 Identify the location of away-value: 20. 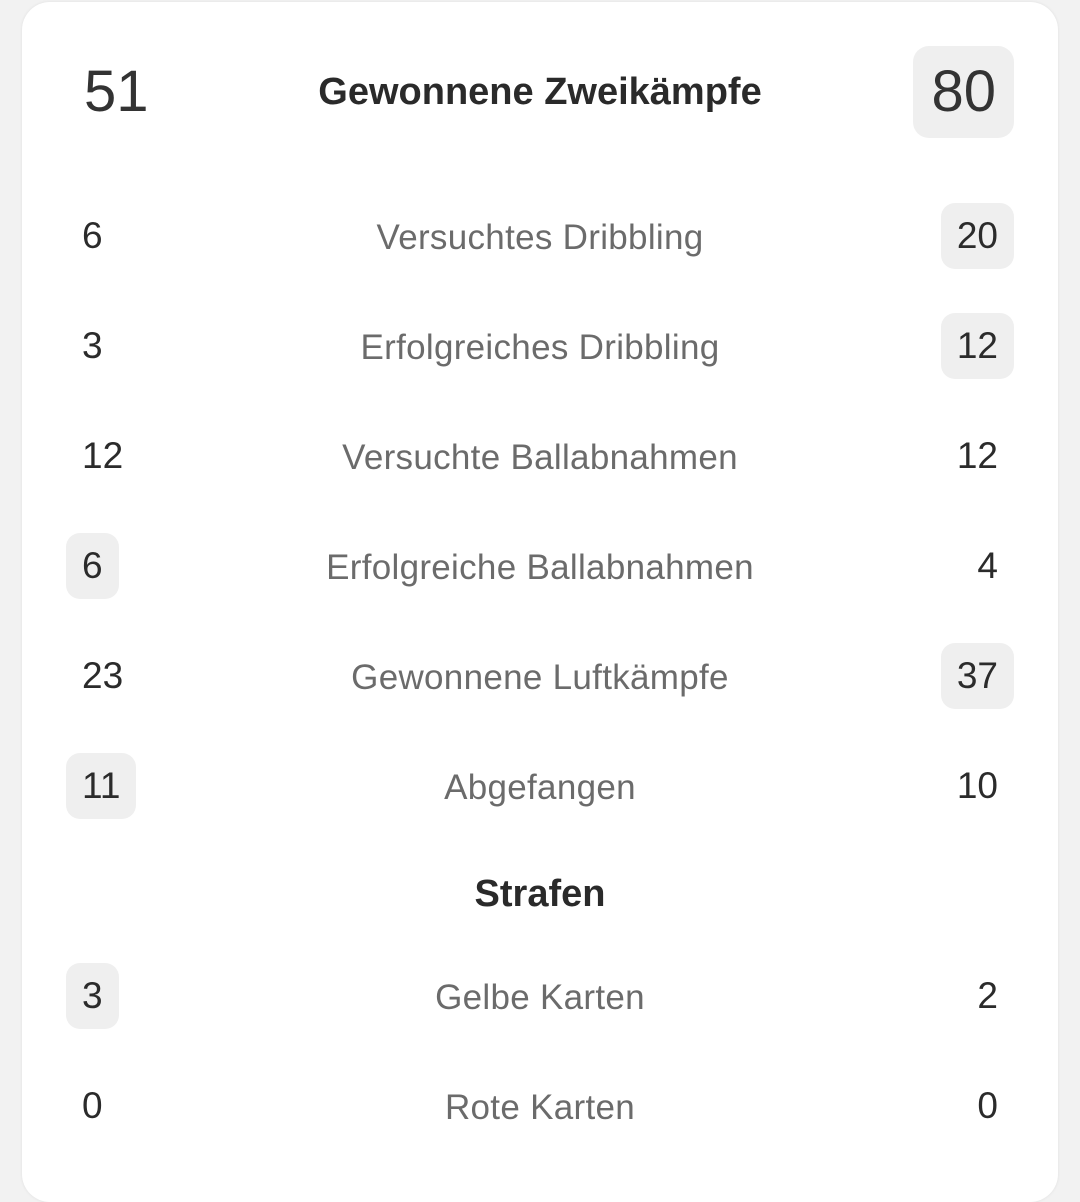
(977, 236).